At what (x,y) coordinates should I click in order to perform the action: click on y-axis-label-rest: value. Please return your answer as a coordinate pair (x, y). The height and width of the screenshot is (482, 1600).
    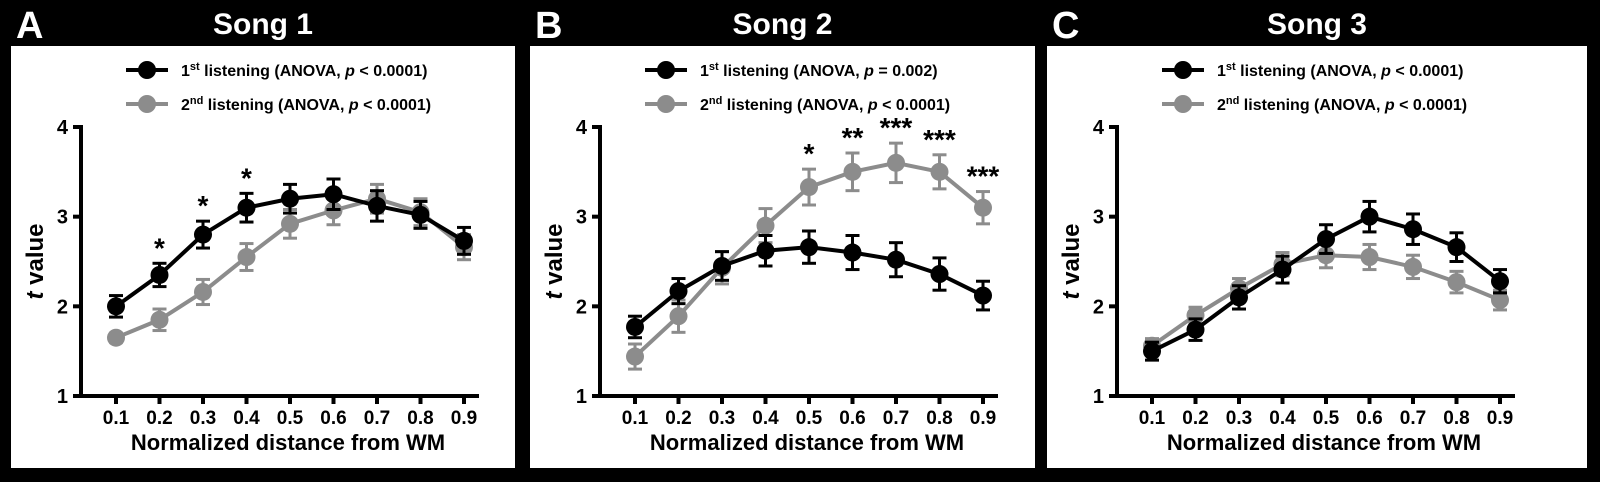
    Looking at the image, I should click on (554, 257).